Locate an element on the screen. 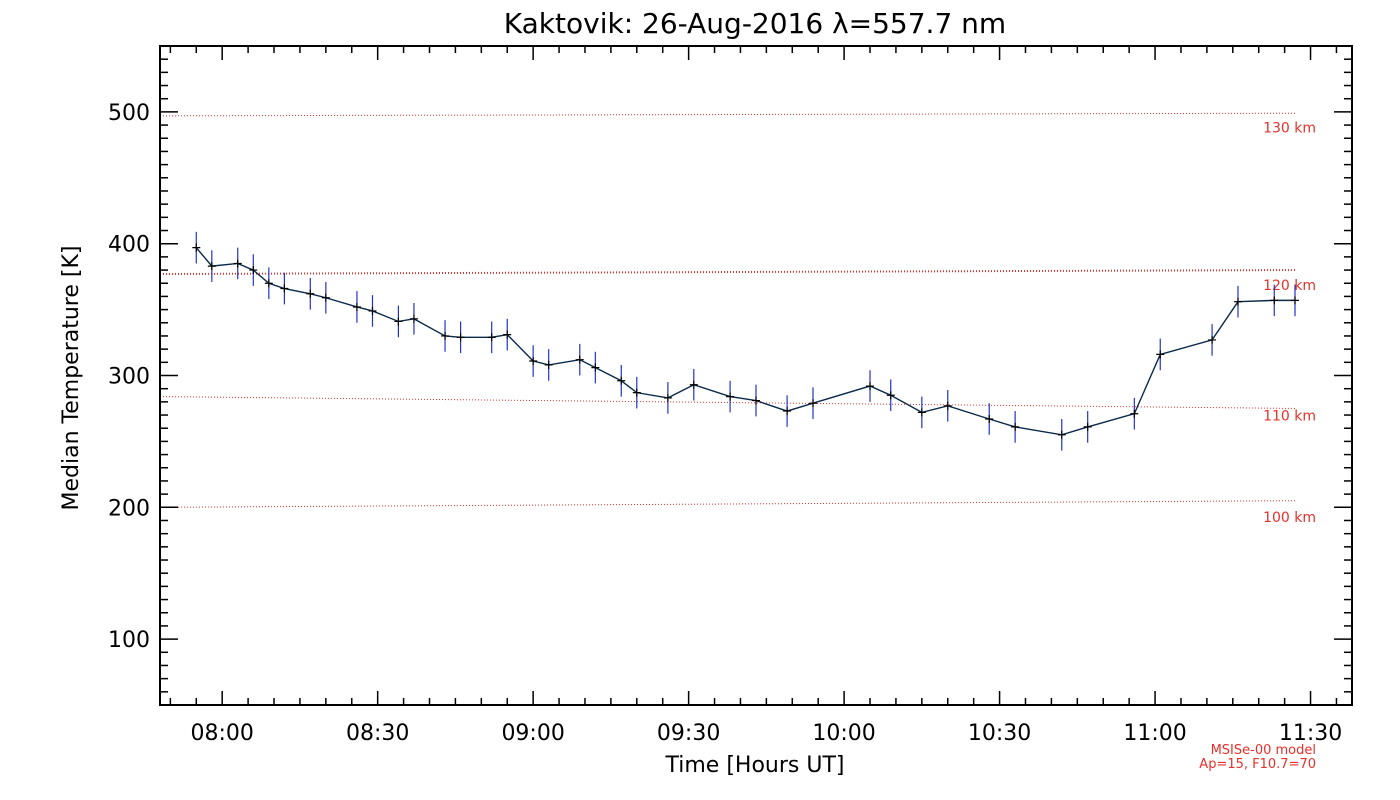 The width and height of the screenshot is (1400, 800). x-tick-label: 09:30 is located at coordinates (688, 733).